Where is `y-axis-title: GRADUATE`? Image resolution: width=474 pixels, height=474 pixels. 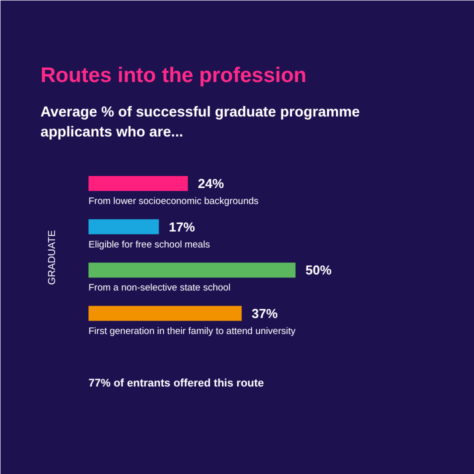
y-axis-title: GRADUATE is located at coordinates (52, 257).